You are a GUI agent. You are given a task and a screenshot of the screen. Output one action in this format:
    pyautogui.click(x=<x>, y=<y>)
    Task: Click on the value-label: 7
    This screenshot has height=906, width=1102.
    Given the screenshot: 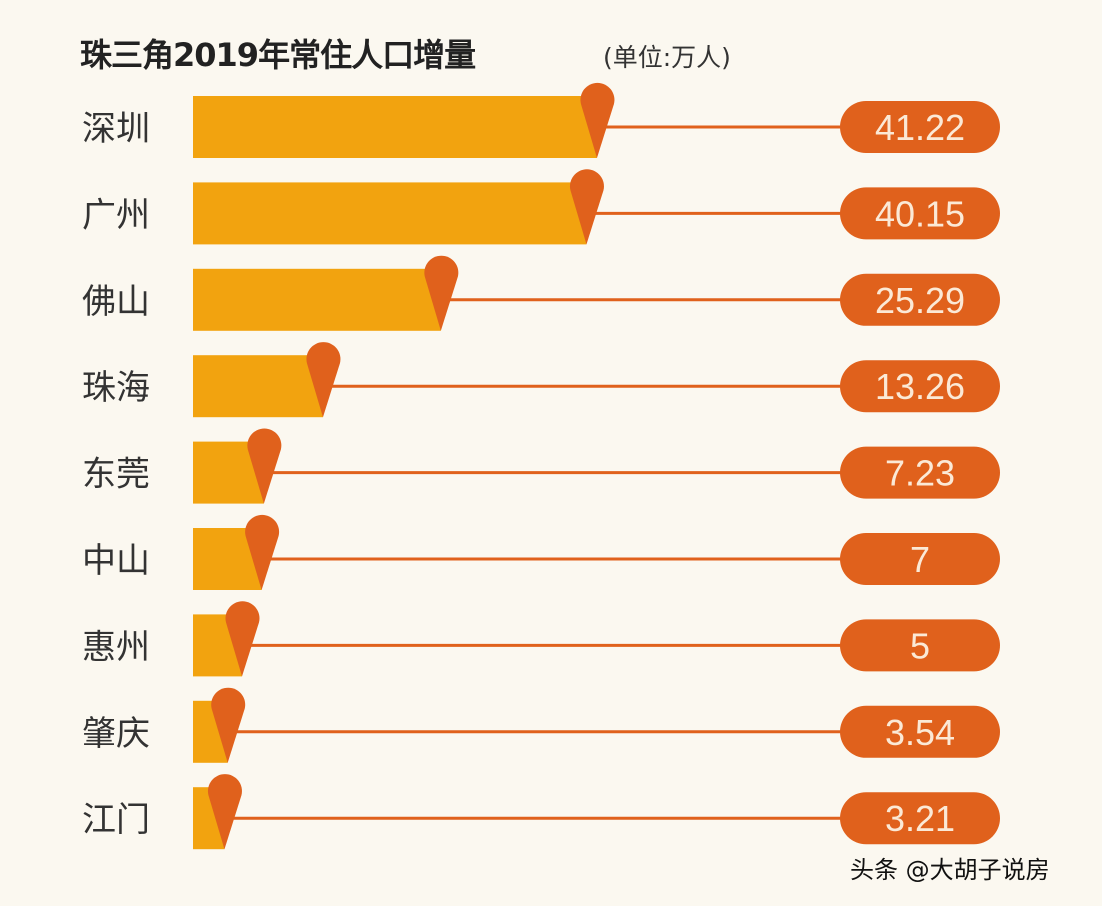 What is the action you would take?
    pyautogui.click(x=920, y=559)
    